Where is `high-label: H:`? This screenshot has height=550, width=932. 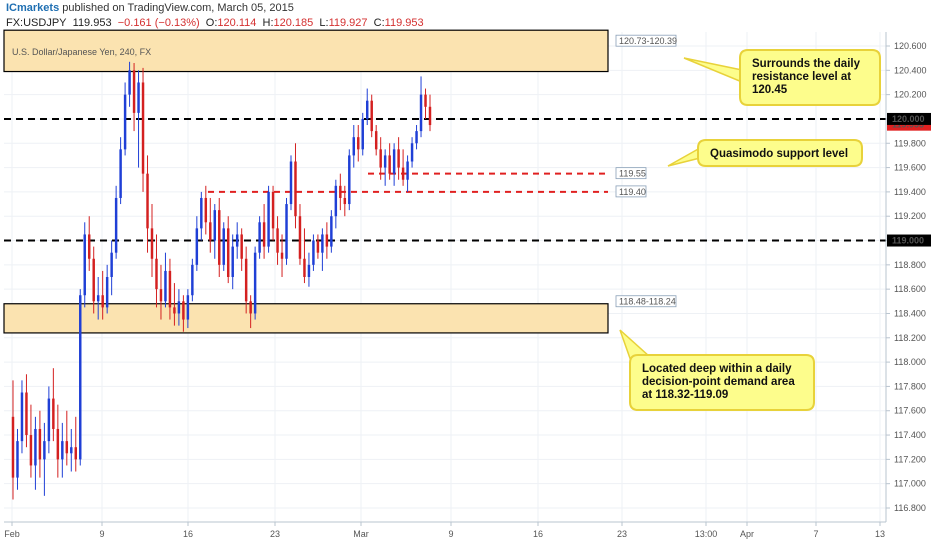
high-label: H: is located at coordinates (268, 23).